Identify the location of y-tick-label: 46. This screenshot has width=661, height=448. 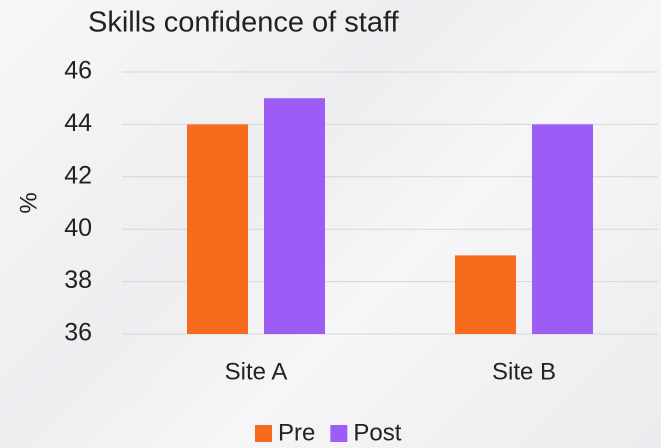
(78, 71).